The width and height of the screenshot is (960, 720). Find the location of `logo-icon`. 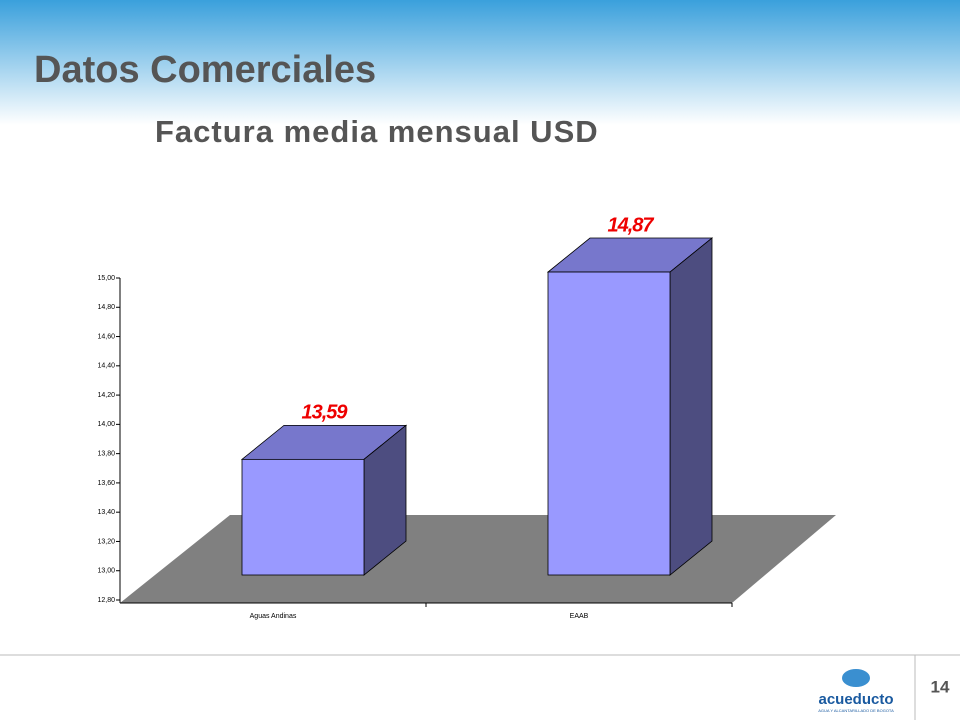

logo-icon is located at coordinates (856, 678).